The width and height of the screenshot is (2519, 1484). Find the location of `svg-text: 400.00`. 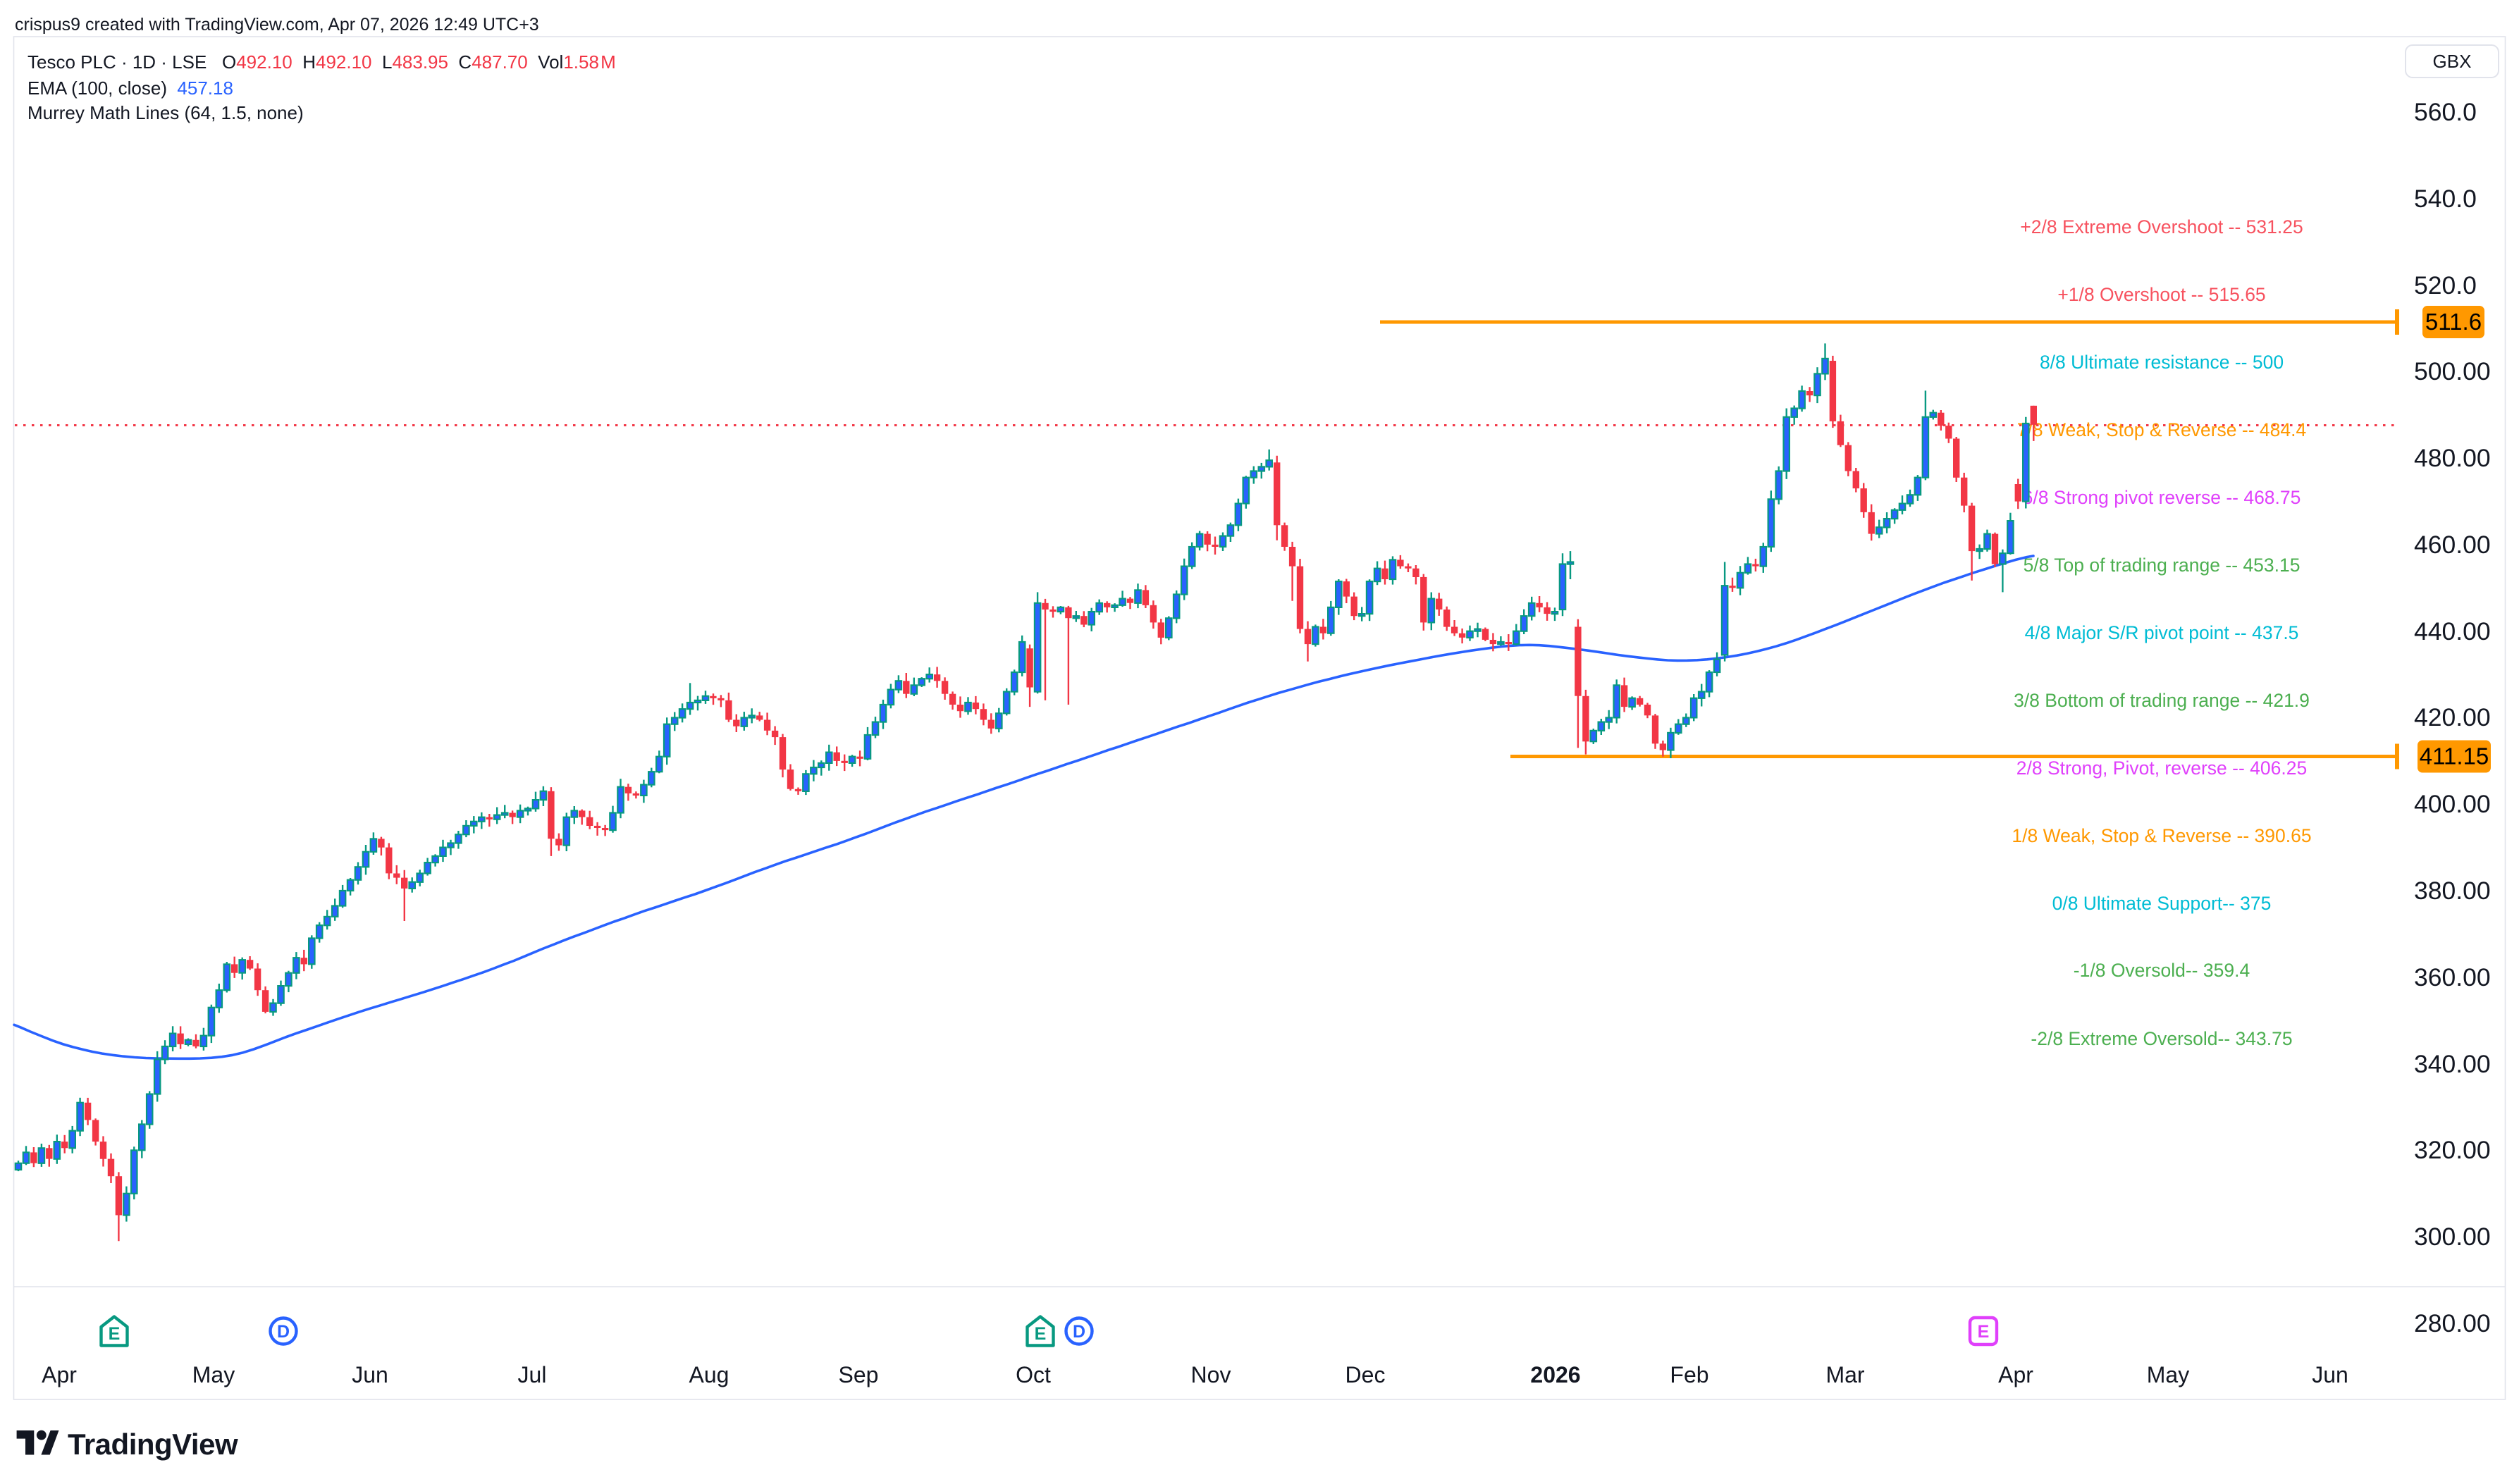

svg-text: 400.00 is located at coordinates (2452, 804).